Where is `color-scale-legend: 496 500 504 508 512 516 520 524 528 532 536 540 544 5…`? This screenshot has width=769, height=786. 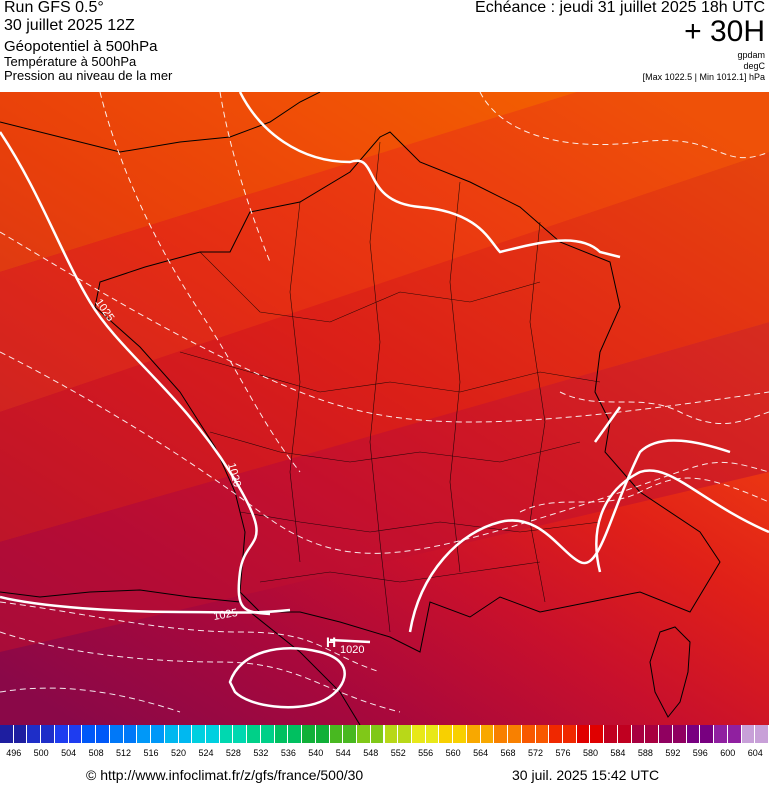 color-scale-legend: 496 500 504 508 512 516 520 524 528 532 536 540 544 5… is located at coordinates (384, 742).